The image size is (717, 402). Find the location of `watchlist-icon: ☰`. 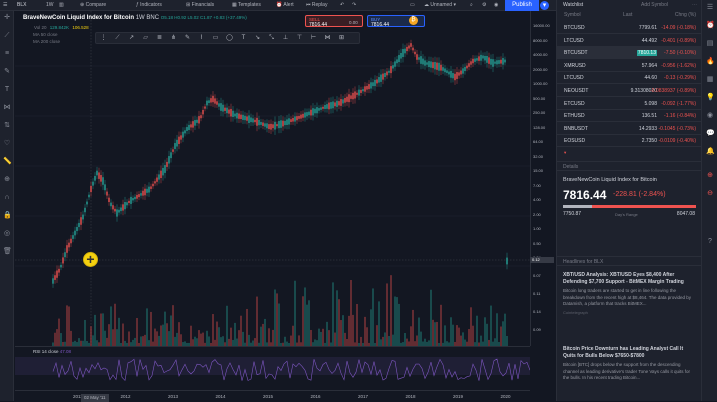

watchlist-icon: ☰ is located at coordinates (710, 7).